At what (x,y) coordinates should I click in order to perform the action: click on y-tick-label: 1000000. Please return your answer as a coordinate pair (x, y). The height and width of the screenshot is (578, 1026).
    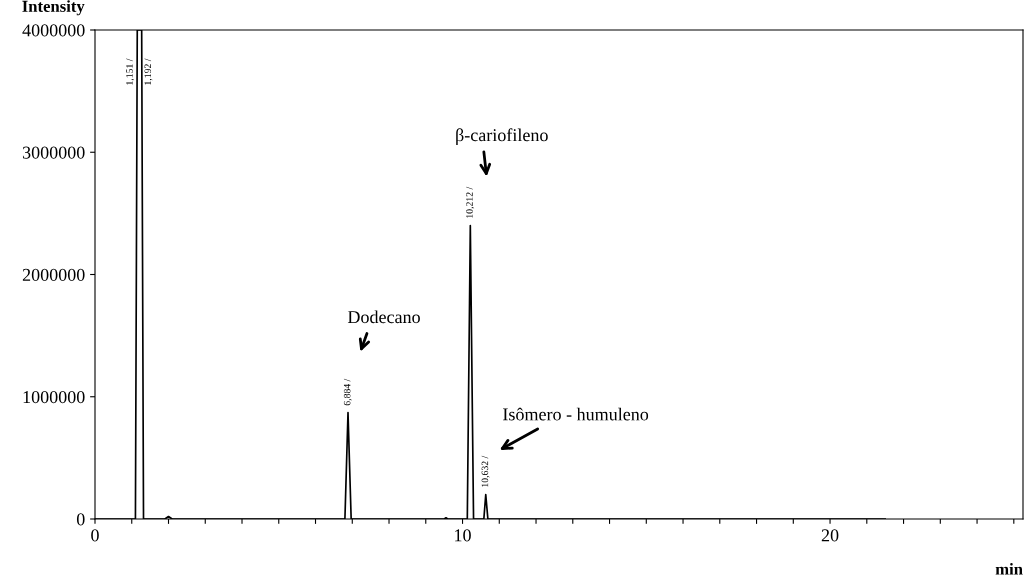
    Looking at the image, I should click on (54, 397).